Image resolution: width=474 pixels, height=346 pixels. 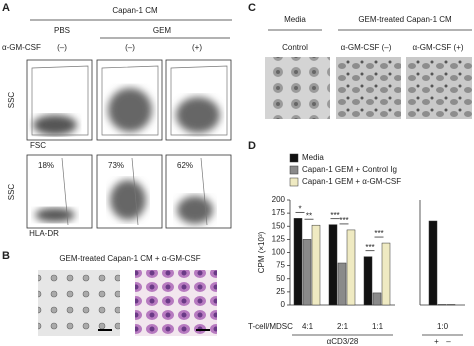 I want to click on y-tick-label: 175, so click(x=279, y=212).